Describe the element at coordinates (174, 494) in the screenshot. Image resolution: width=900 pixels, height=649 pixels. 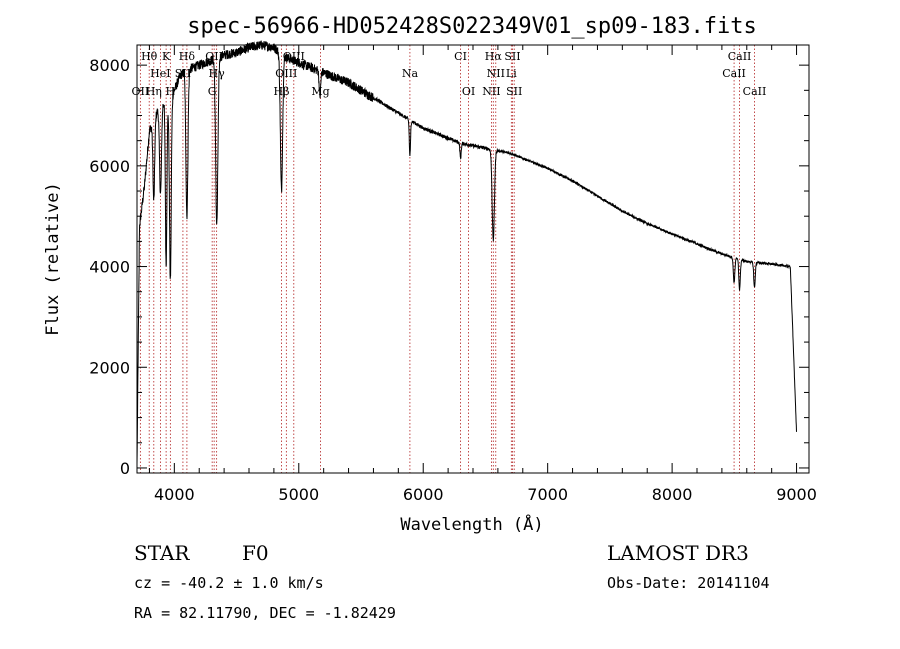
I see `x-tick-label: 4000` at that location.